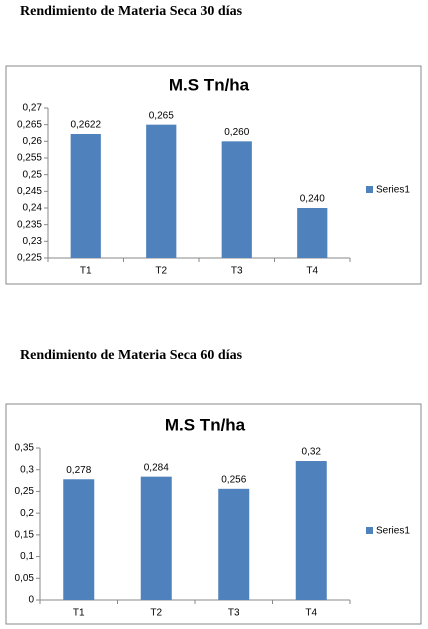  Describe the element at coordinates (33, 241) in the screenshot. I see `y-tick-label: 0,23` at that location.